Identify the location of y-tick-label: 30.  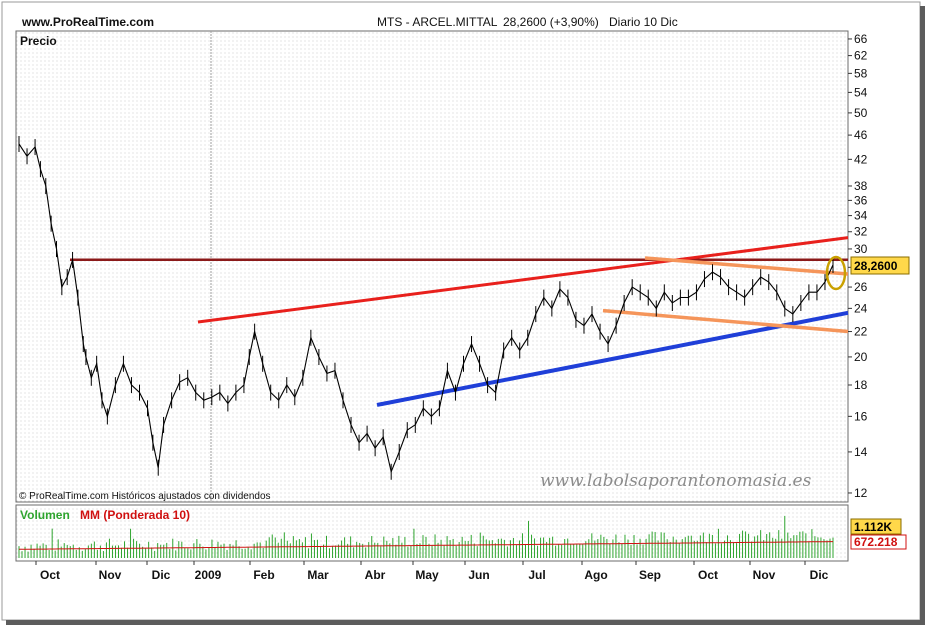
(861, 249).